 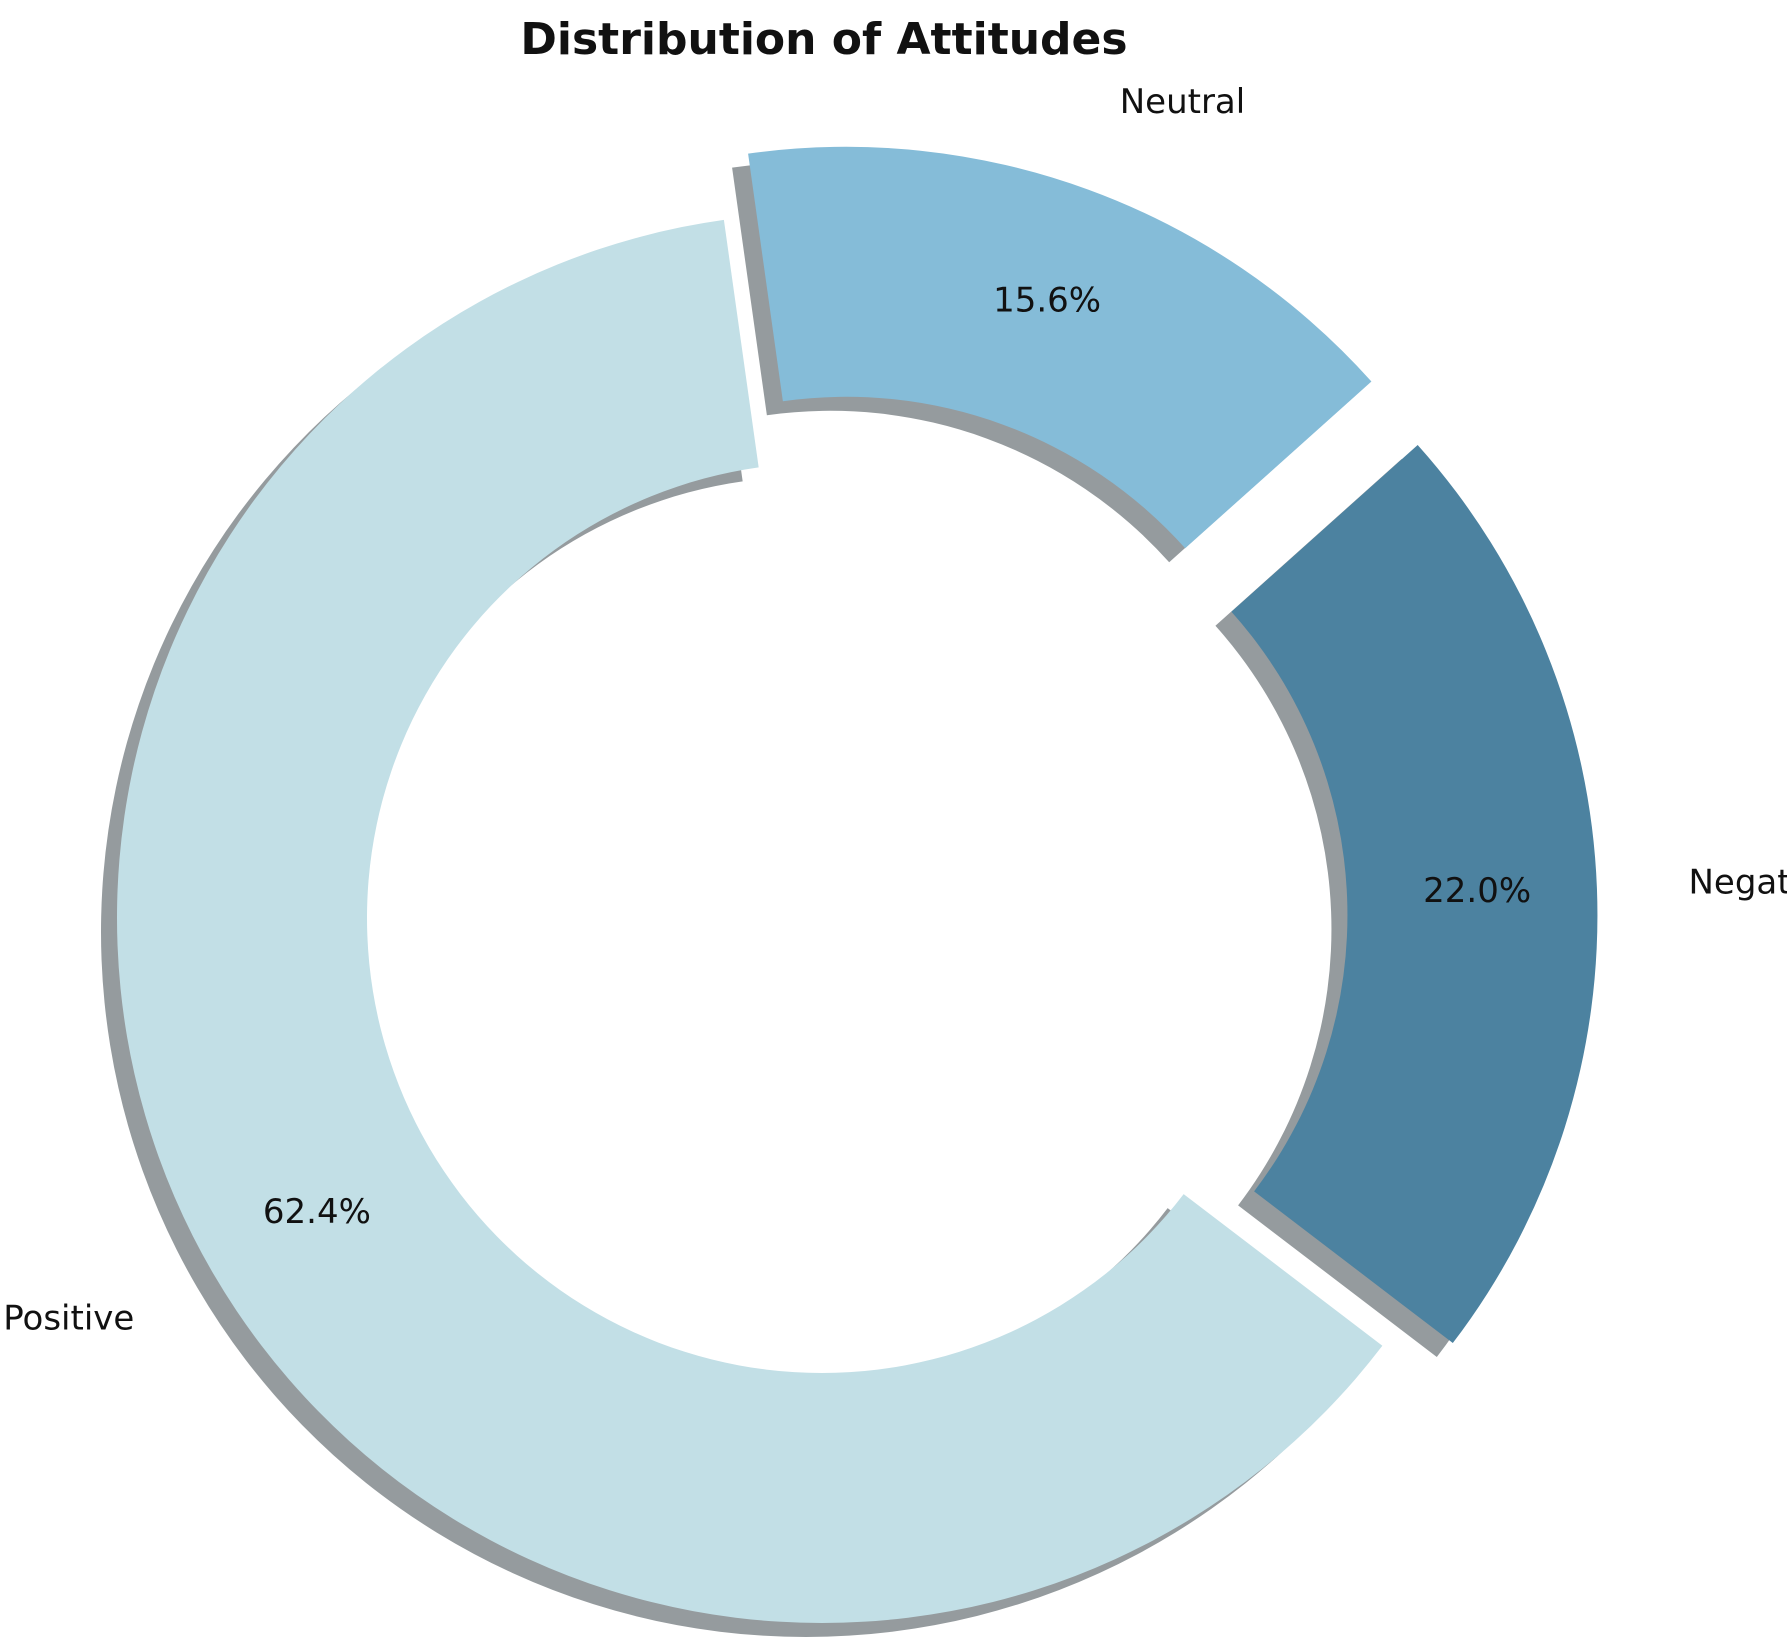 What do you see at coordinates (823, 39) in the screenshot?
I see `chart-title: Distribution of Attitudes` at bounding box center [823, 39].